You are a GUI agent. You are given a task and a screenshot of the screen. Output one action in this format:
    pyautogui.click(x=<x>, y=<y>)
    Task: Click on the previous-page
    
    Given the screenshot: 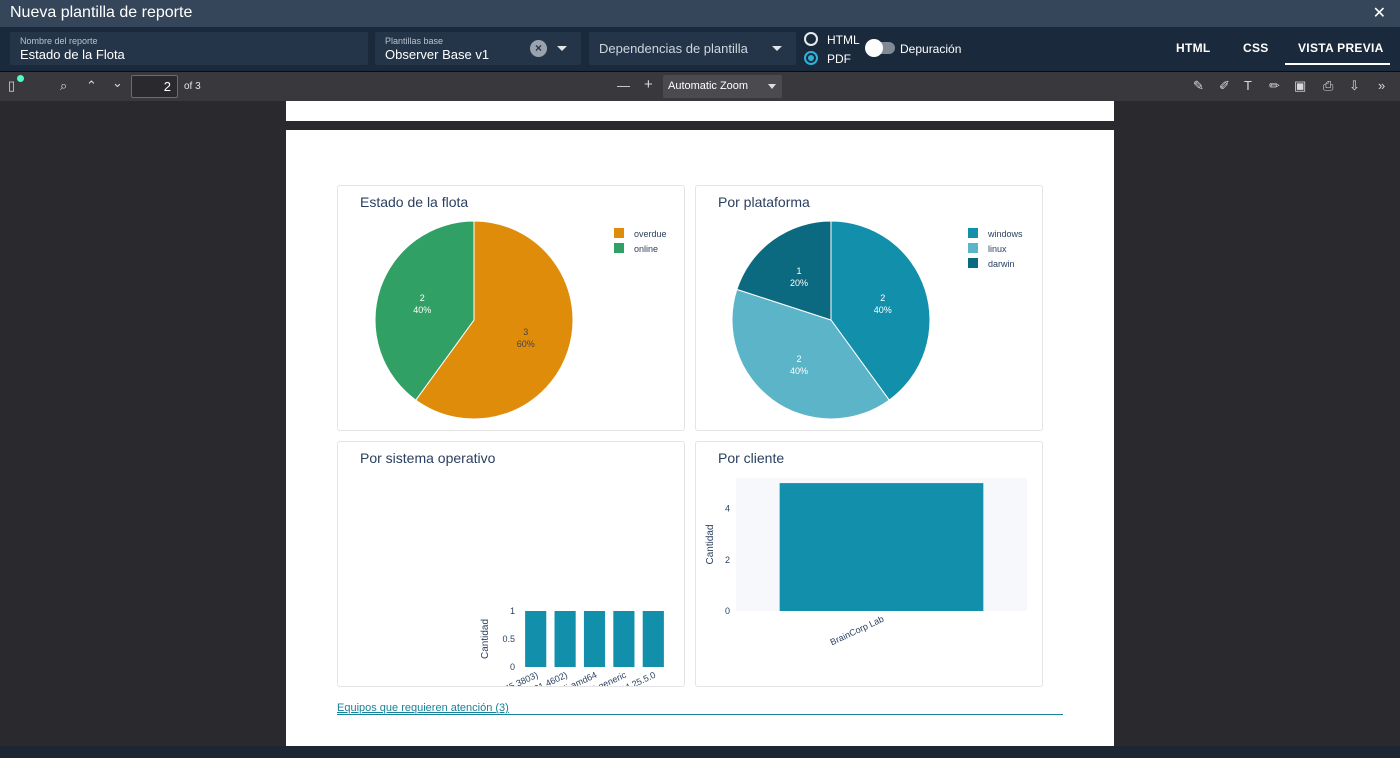 What is the action you would take?
    pyautogui.click(x=700, y=111)
    